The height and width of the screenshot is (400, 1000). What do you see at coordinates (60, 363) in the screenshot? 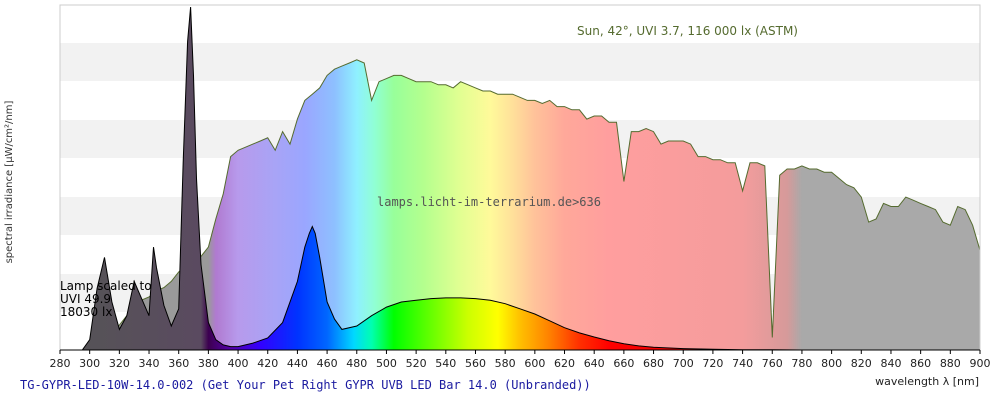
I see `x-tick-label-280: 280` at bounding box center [60, 363].